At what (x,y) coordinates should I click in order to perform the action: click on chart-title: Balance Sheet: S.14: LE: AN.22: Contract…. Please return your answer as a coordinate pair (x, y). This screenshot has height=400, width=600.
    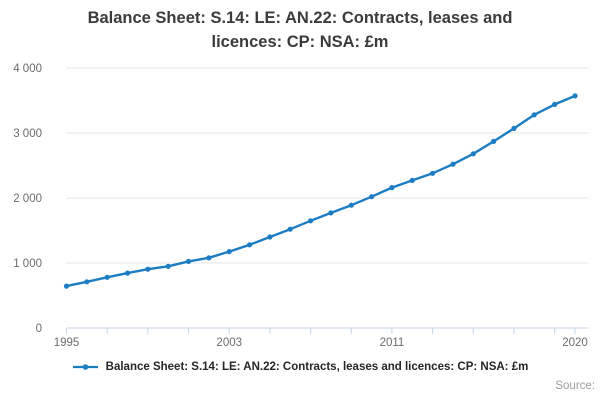
    Looking at the image, I should click on (300, 30).